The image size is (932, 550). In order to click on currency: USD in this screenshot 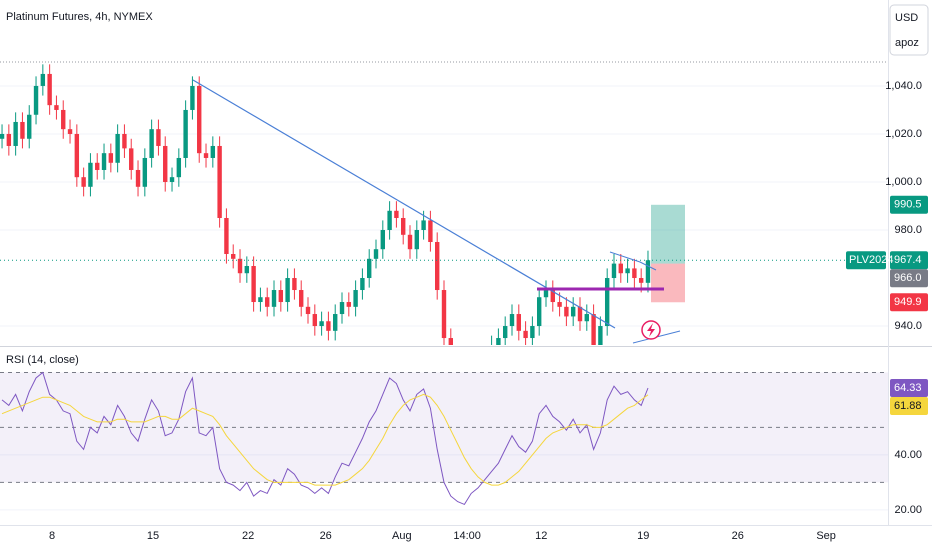, I will do `click(906, 18)`.